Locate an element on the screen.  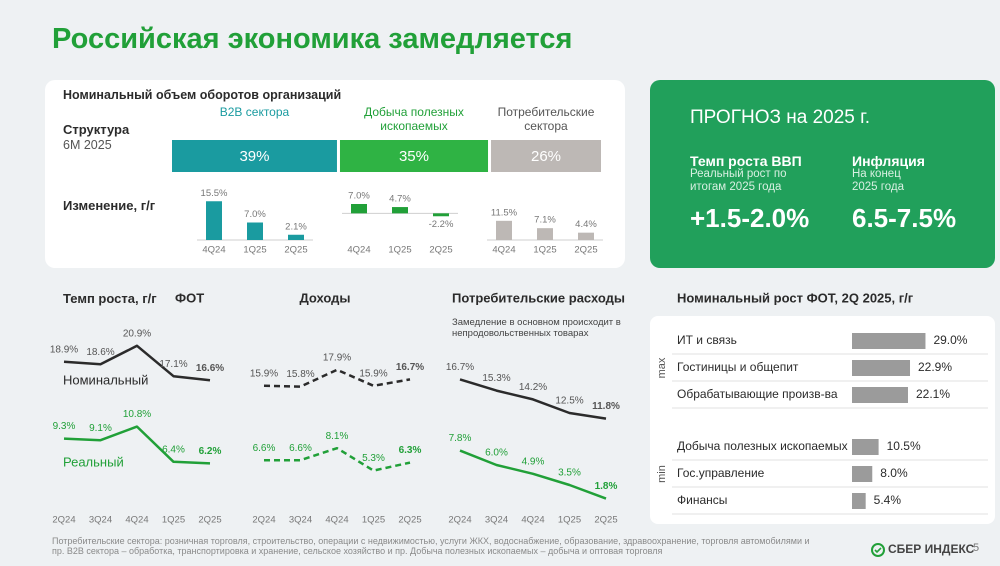
value-label: 9.1% is located at coordinates (100, 428).